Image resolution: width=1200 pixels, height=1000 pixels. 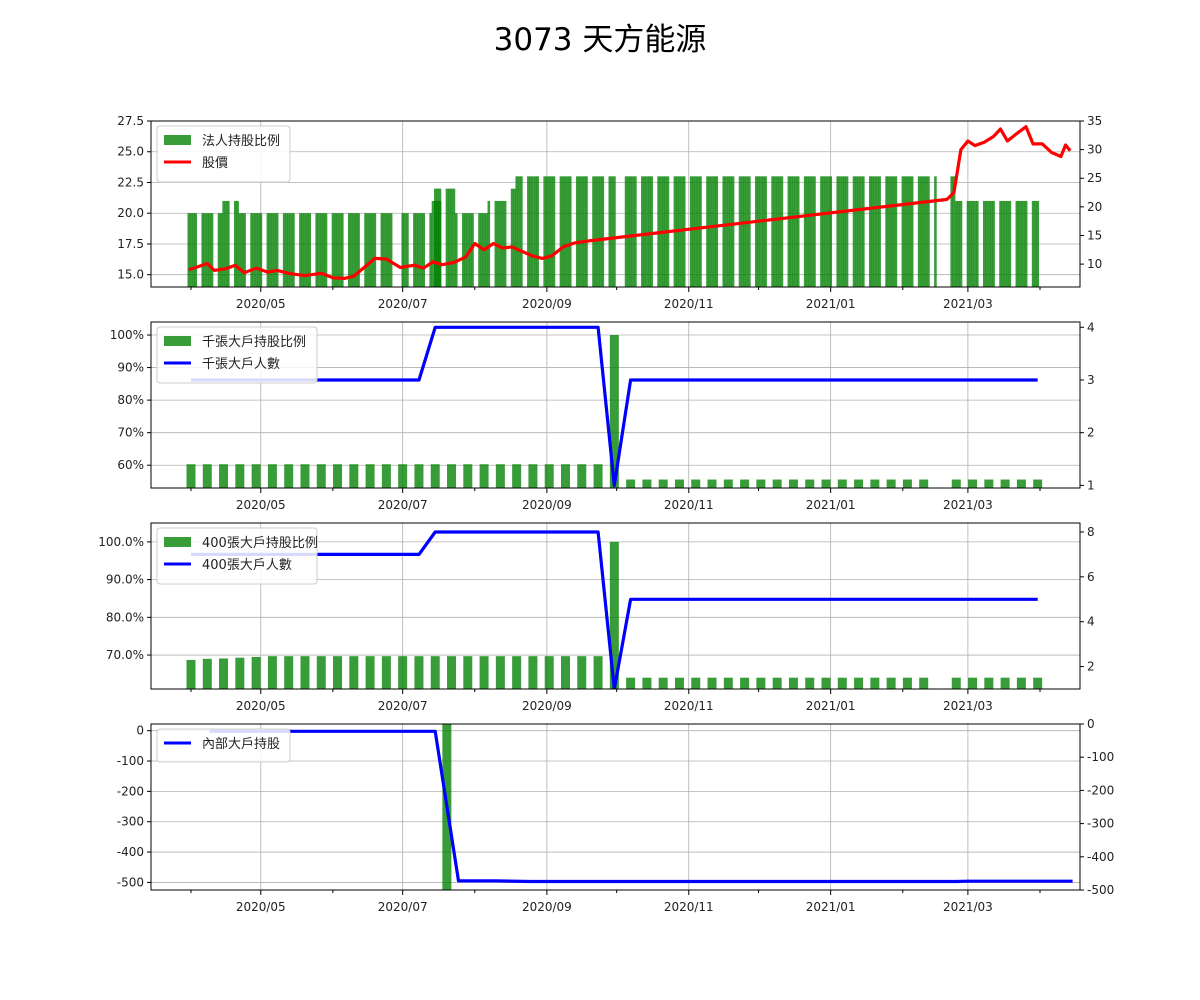 I want to click on y-tick-label-left: -100, so click(x=130, y=761).